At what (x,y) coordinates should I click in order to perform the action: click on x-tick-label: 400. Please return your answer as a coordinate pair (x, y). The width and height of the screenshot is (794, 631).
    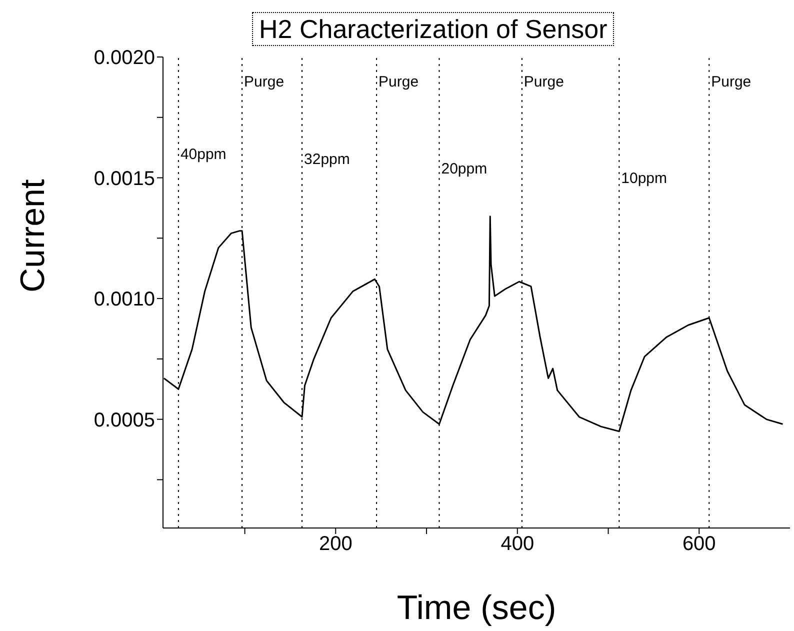
    Looking at the image, I should click on (517, 544).